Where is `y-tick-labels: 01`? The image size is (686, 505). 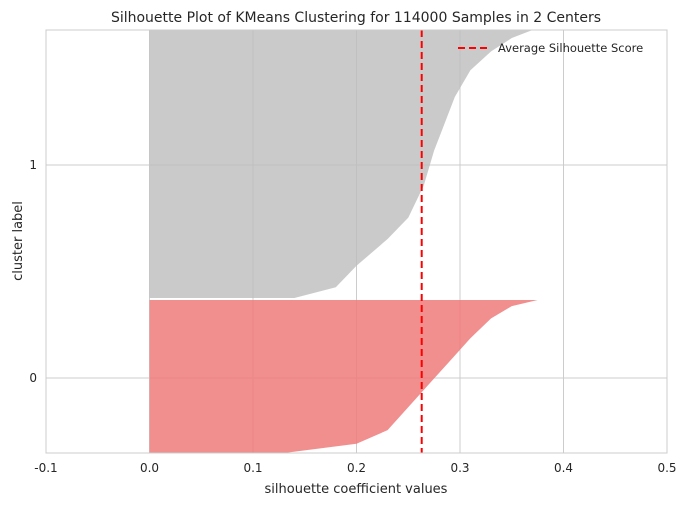
y-tick-labels: 01 is located at coordinates (33, 271).